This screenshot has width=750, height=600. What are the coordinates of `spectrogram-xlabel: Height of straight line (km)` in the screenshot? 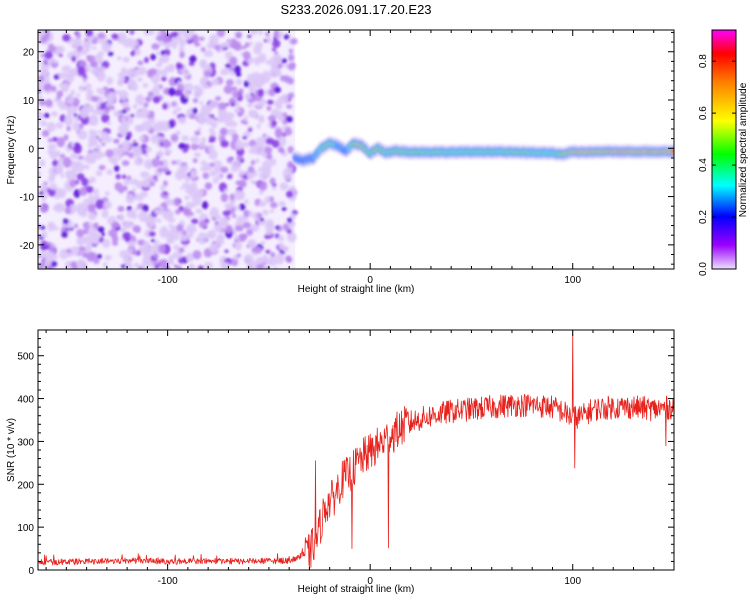 It's located at (356, 289).